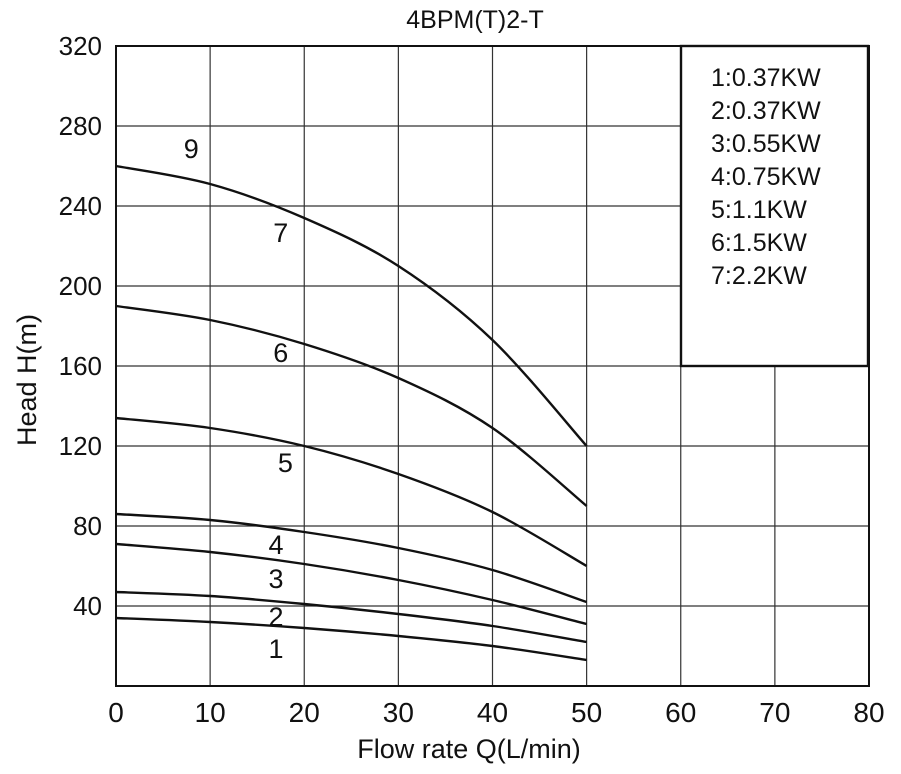 This screenshot has height=774, width=901. What do you see at coordinates (80, 206) in the screenshot?
I see `y-tick-label: 240` at bounding box center [80, 206].